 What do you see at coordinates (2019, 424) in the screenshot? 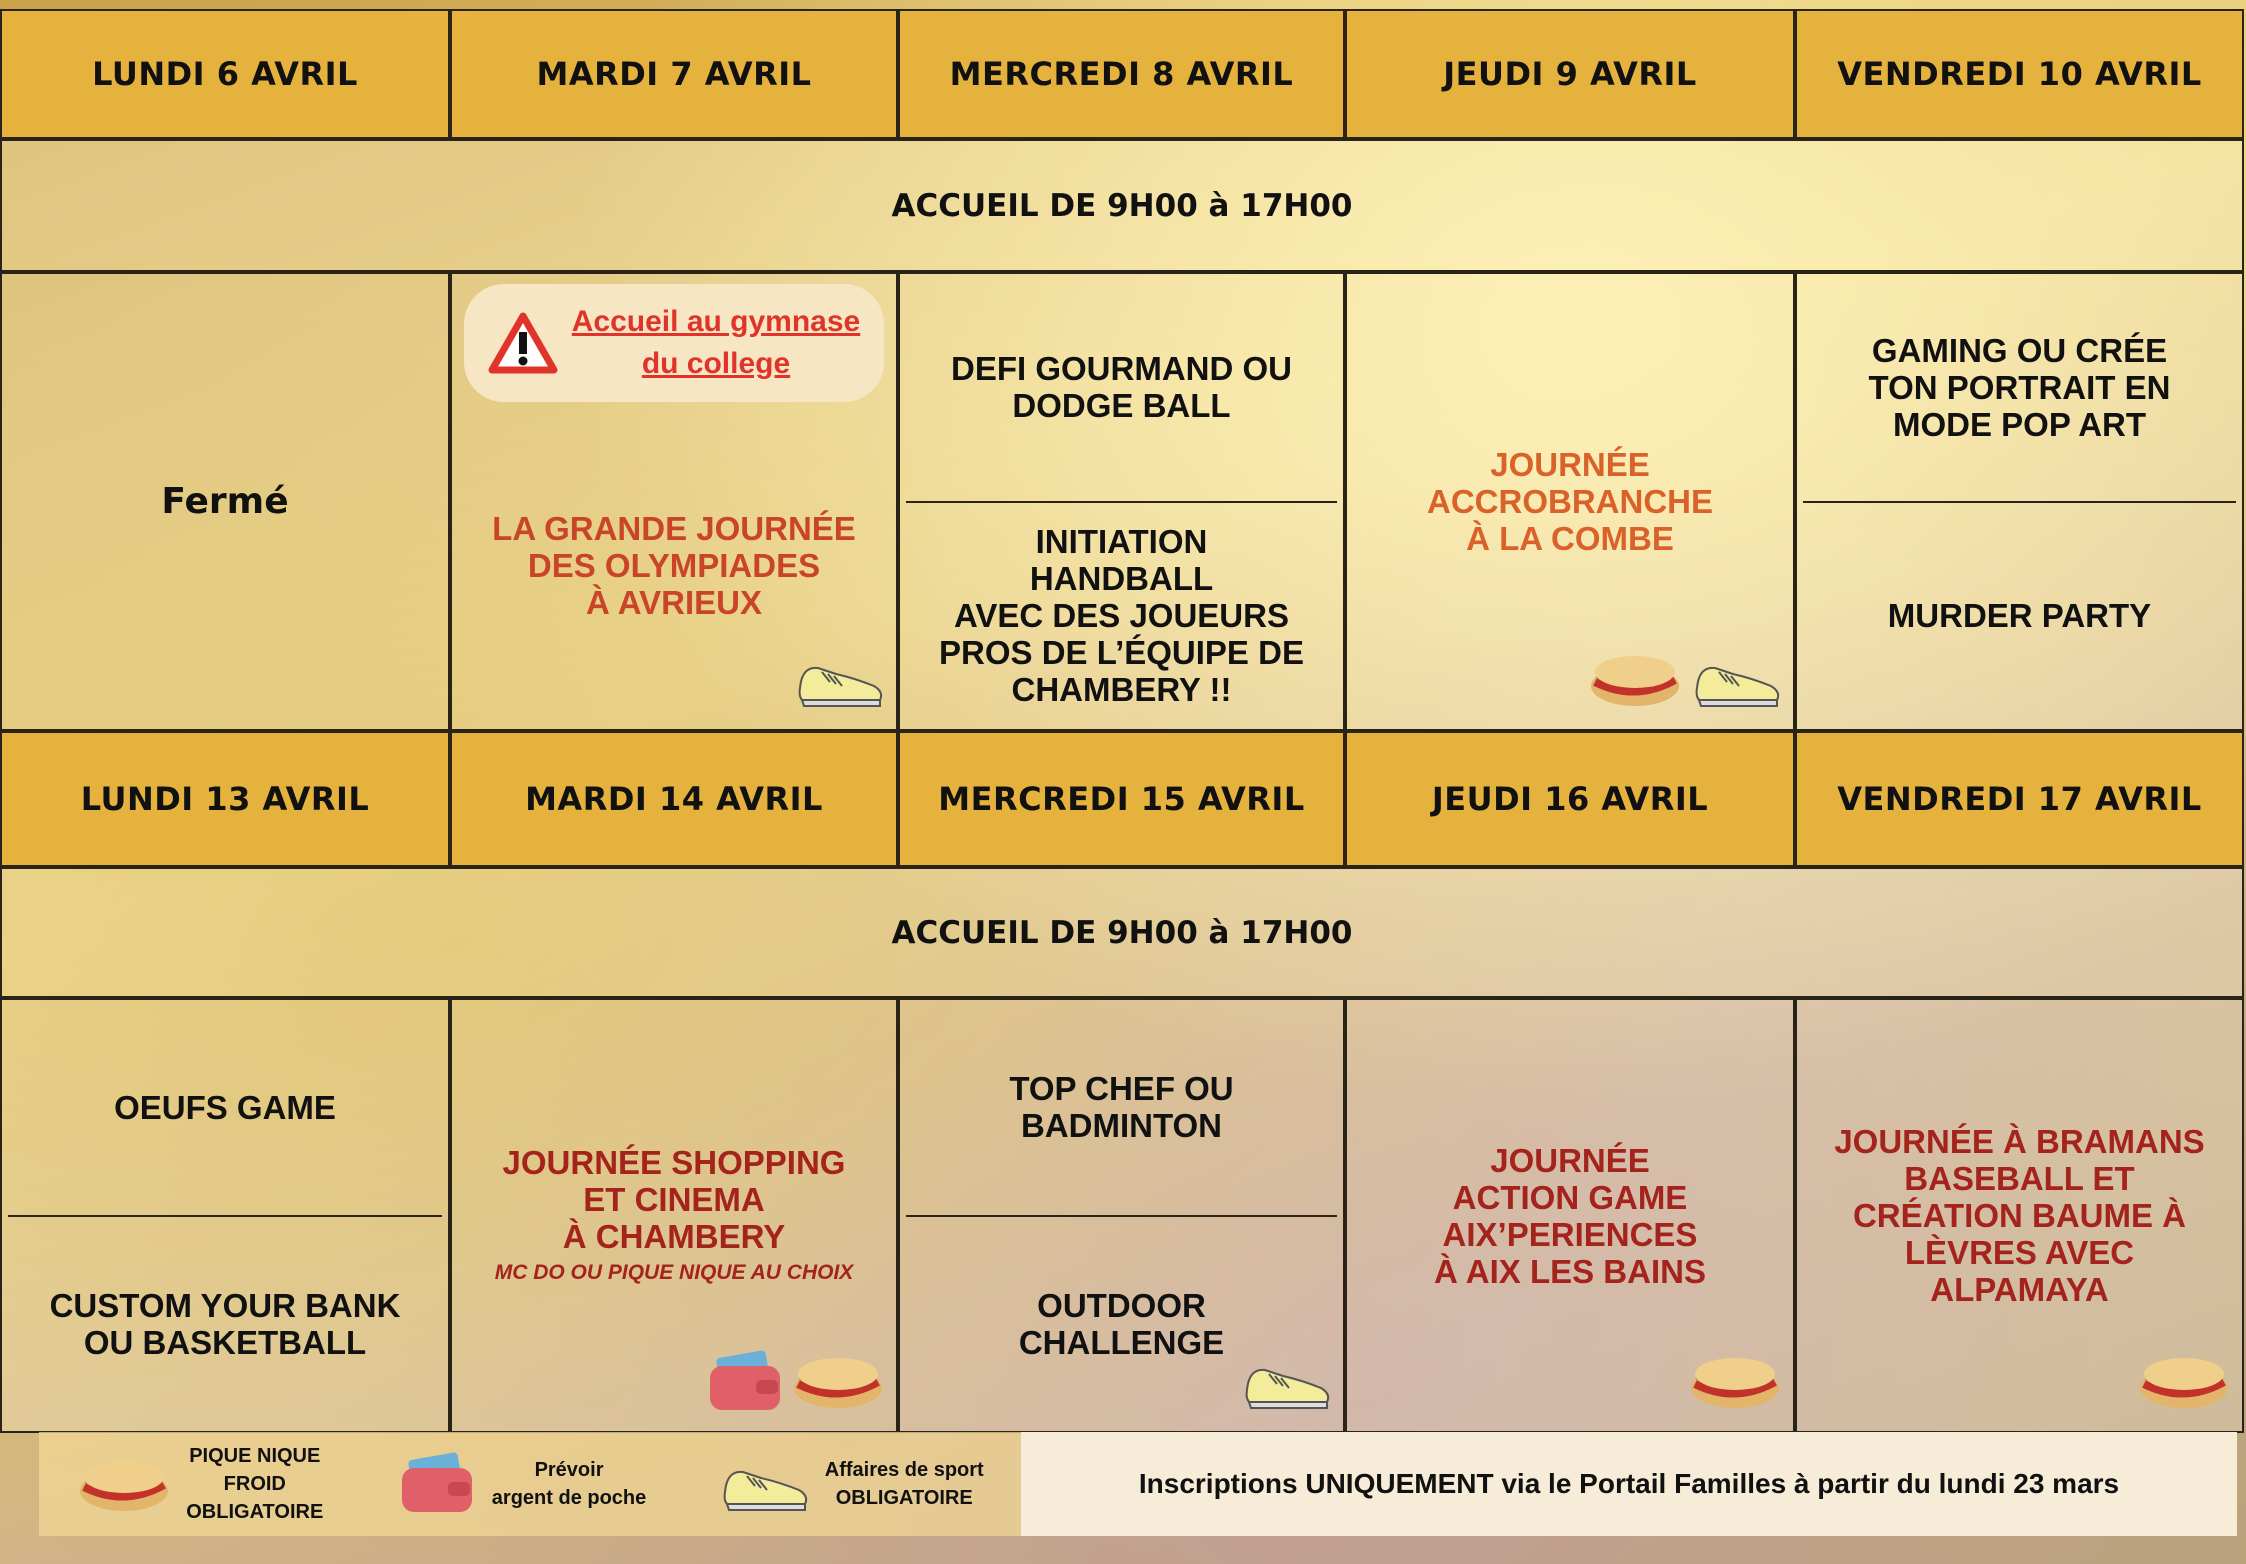
I see `activity-line: MODE POP ART` at bounding box center [2019, 424].